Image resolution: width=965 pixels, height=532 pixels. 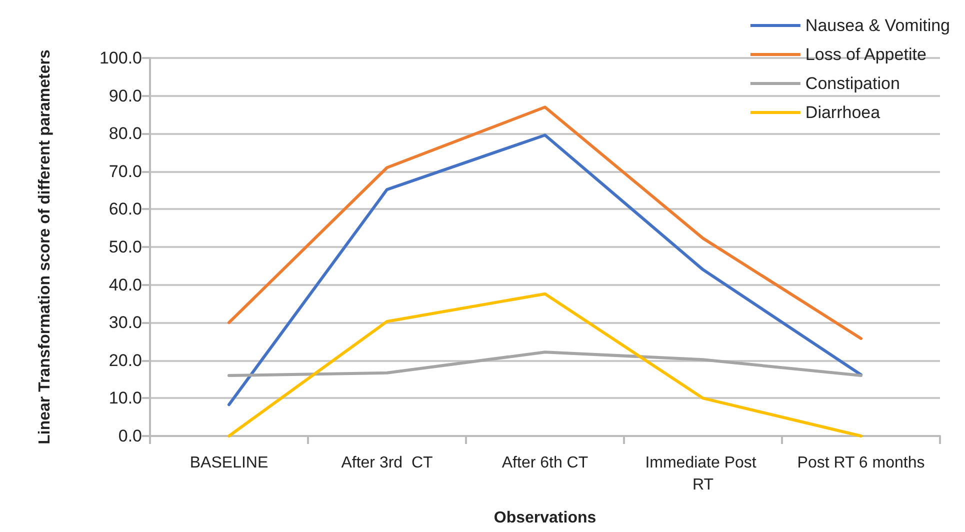 What do you see at coordinates (703, 474) in the screenshot?
I see `x-tick-label: Immediate Post RT` at bounding box center [703, 474].